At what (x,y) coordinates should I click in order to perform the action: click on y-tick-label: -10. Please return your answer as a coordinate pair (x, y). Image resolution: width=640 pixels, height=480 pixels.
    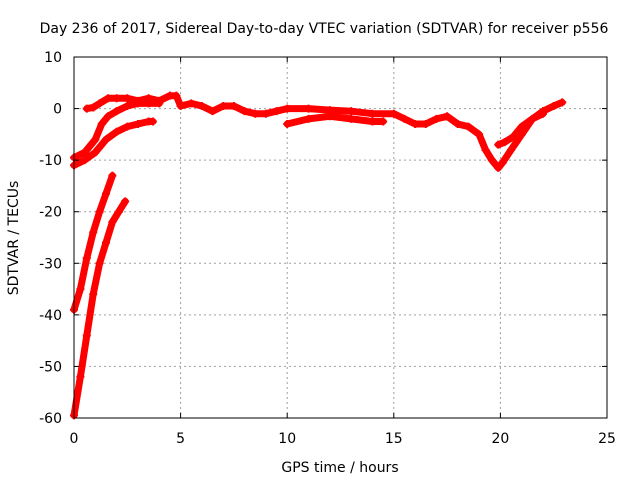
    Looking at the image, I should click on (50, 161).